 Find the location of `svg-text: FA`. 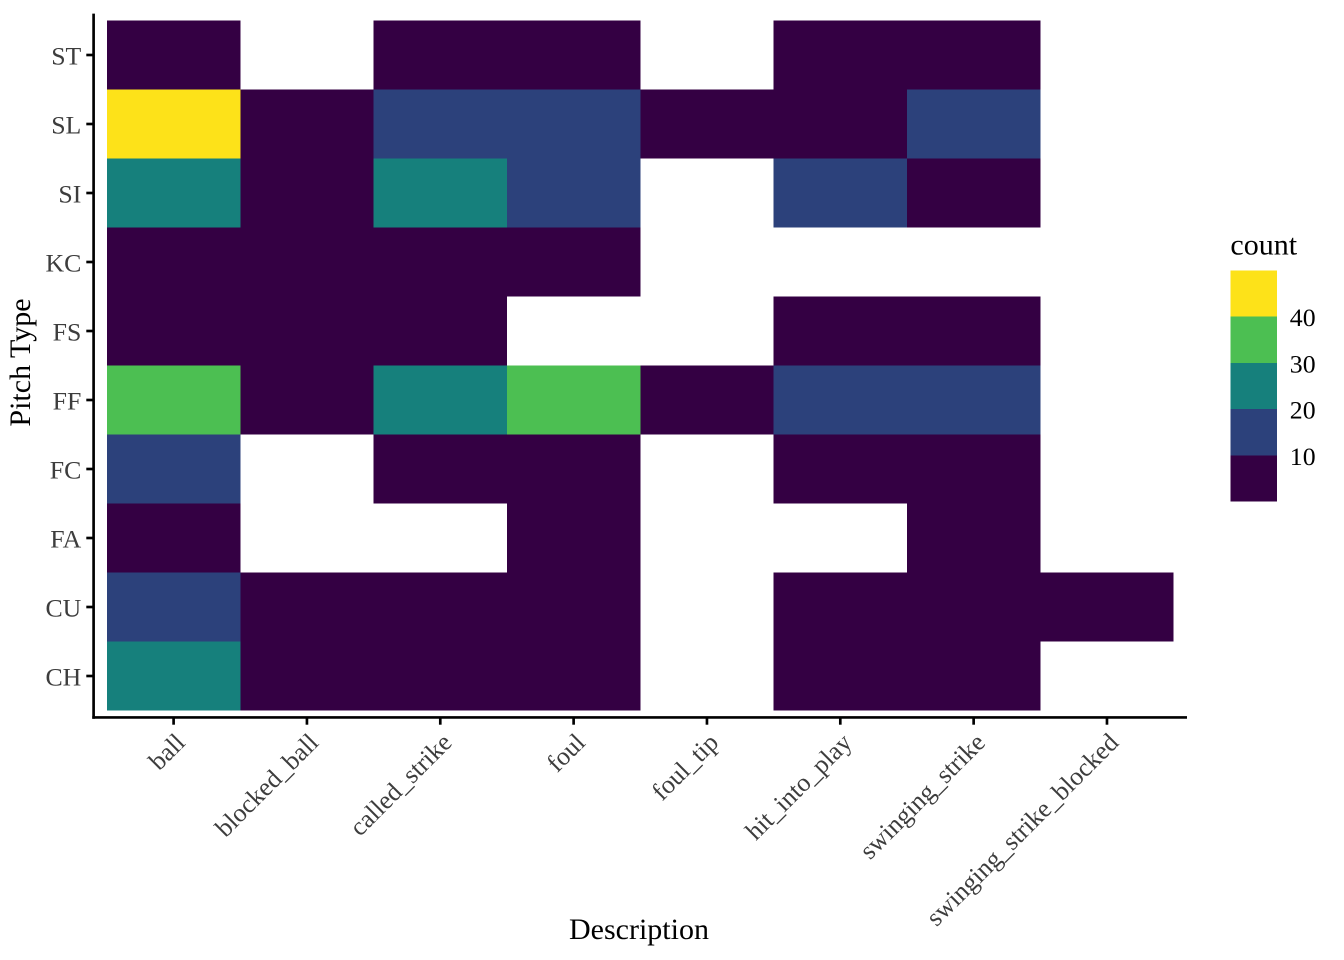

svg-text: FA is located at coordinates (65, 538).